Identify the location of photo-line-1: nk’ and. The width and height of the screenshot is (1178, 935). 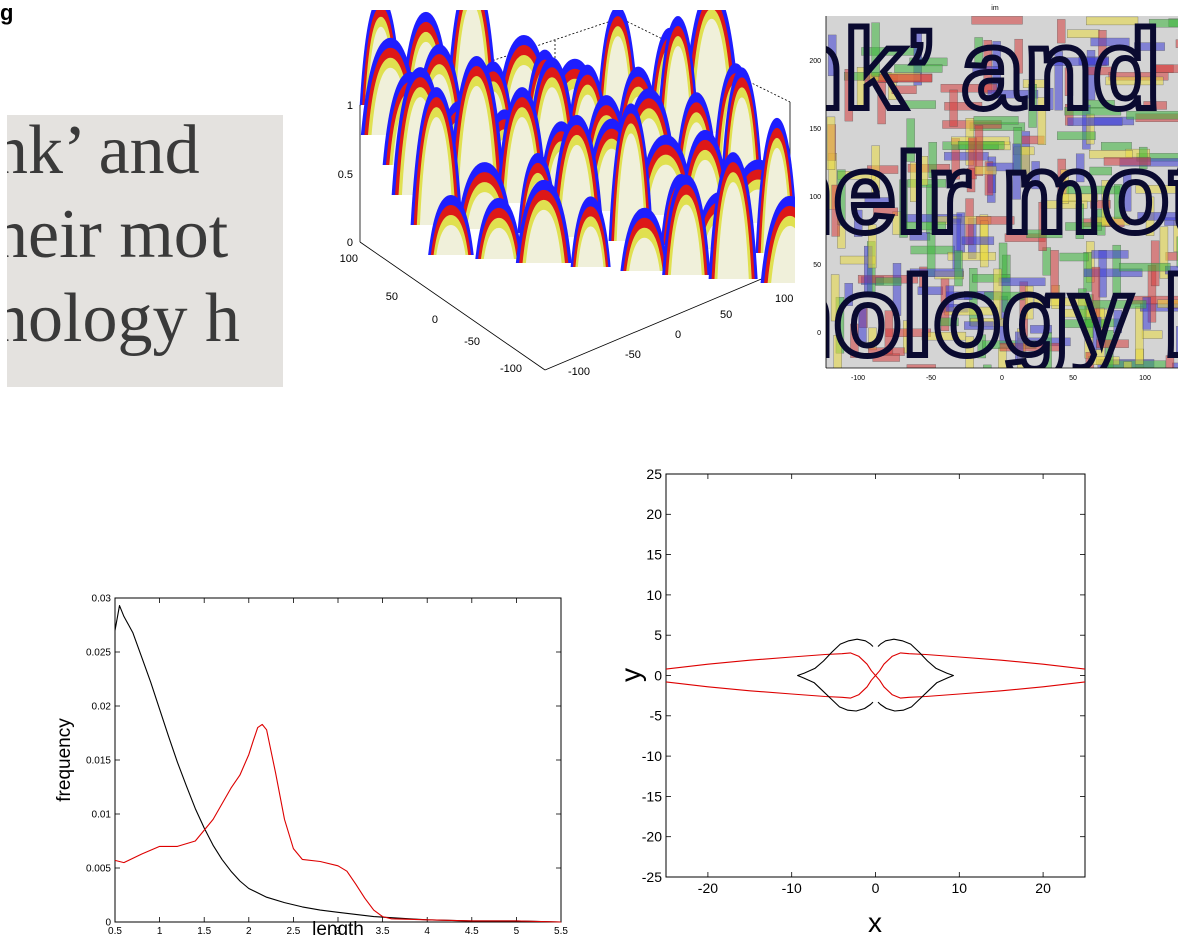
(103, 153).